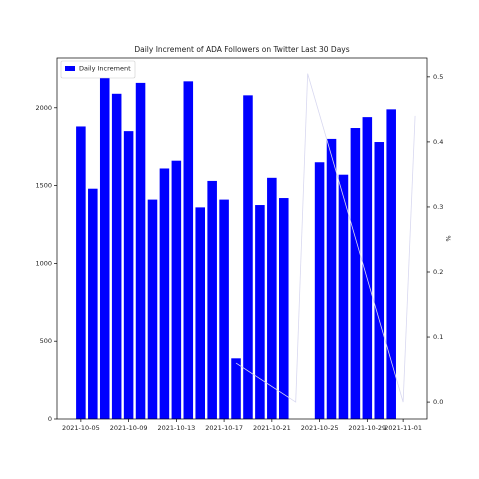 The image size is (479, 479). I want to click on legend-label: Daily Increment, so click(105, 69).